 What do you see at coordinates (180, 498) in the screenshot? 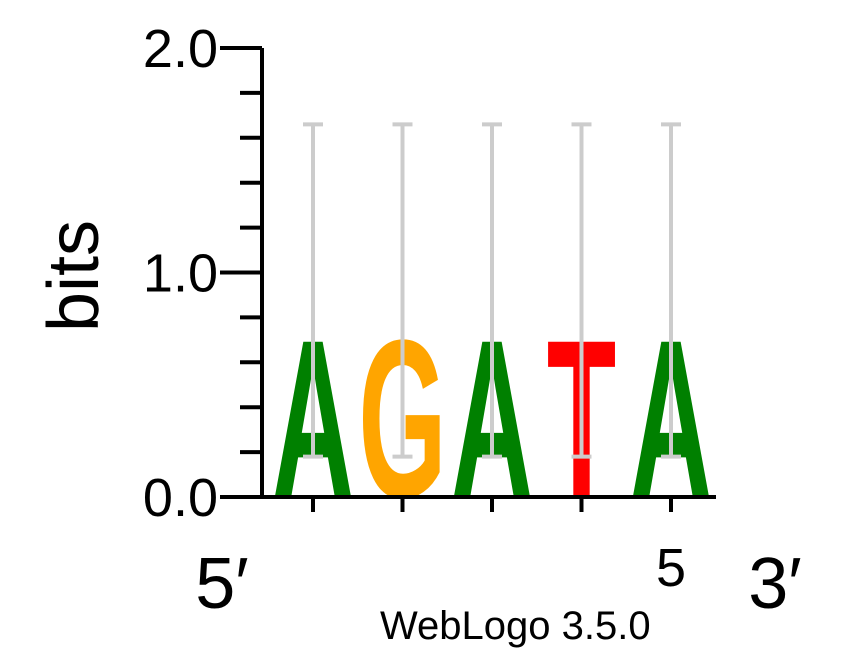
I see `y-tick-label: 0.0` at bounding box center [180, 498].